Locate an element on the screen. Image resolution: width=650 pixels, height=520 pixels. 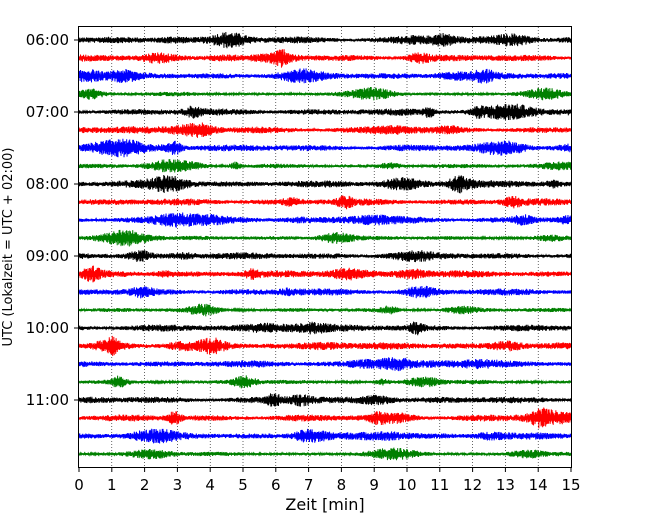
y-tick-label: 09:00 is located at coordinates (47, 256).